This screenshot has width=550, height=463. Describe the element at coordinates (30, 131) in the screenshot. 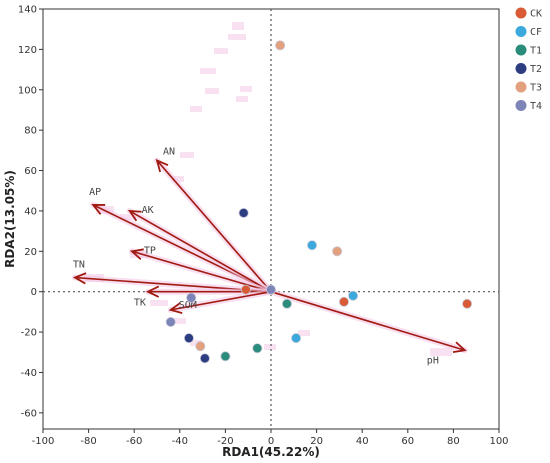

I see `y-tick-label: 80` at that location.